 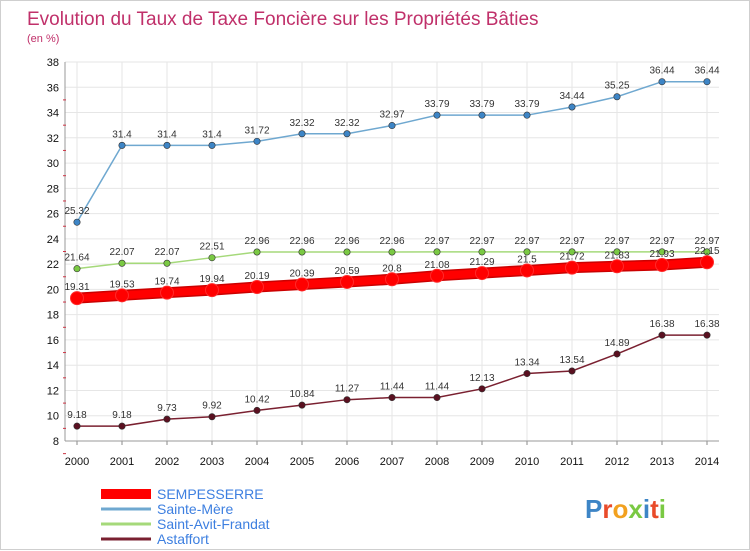 What do you see at coordinates (391, 115) in the screenshot?
I see `data-label: 32.97` at bounding box center [391, 115].